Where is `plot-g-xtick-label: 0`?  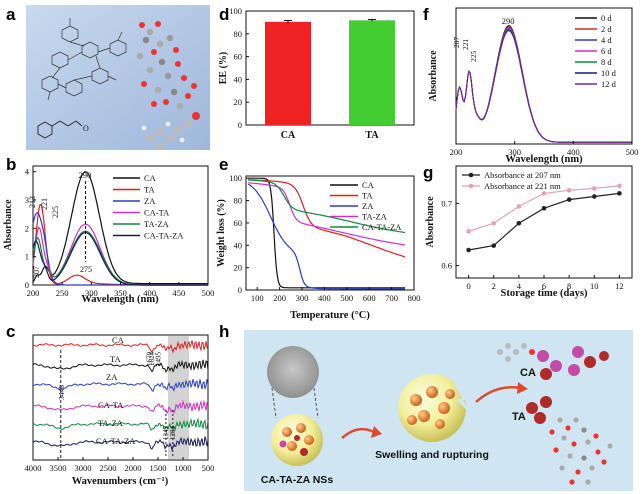
plot-g-xtick-label: 0 is located at coordinates (468, 286).